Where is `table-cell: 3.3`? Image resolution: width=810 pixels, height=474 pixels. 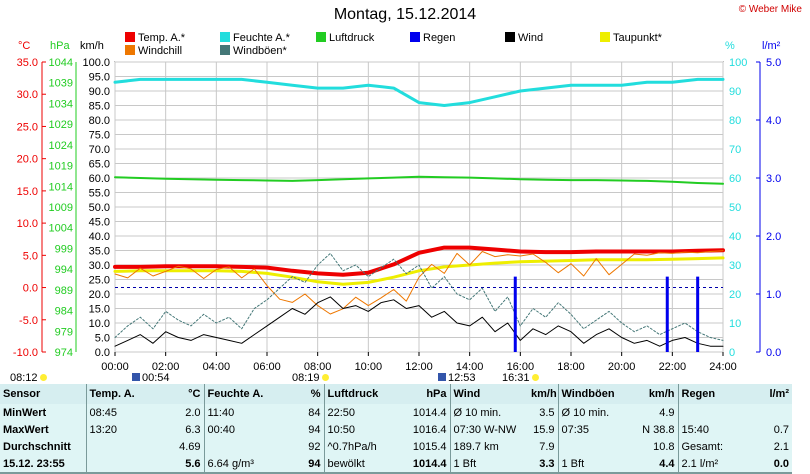 table-cell: 3.3 is located at coordinates (543, 464).